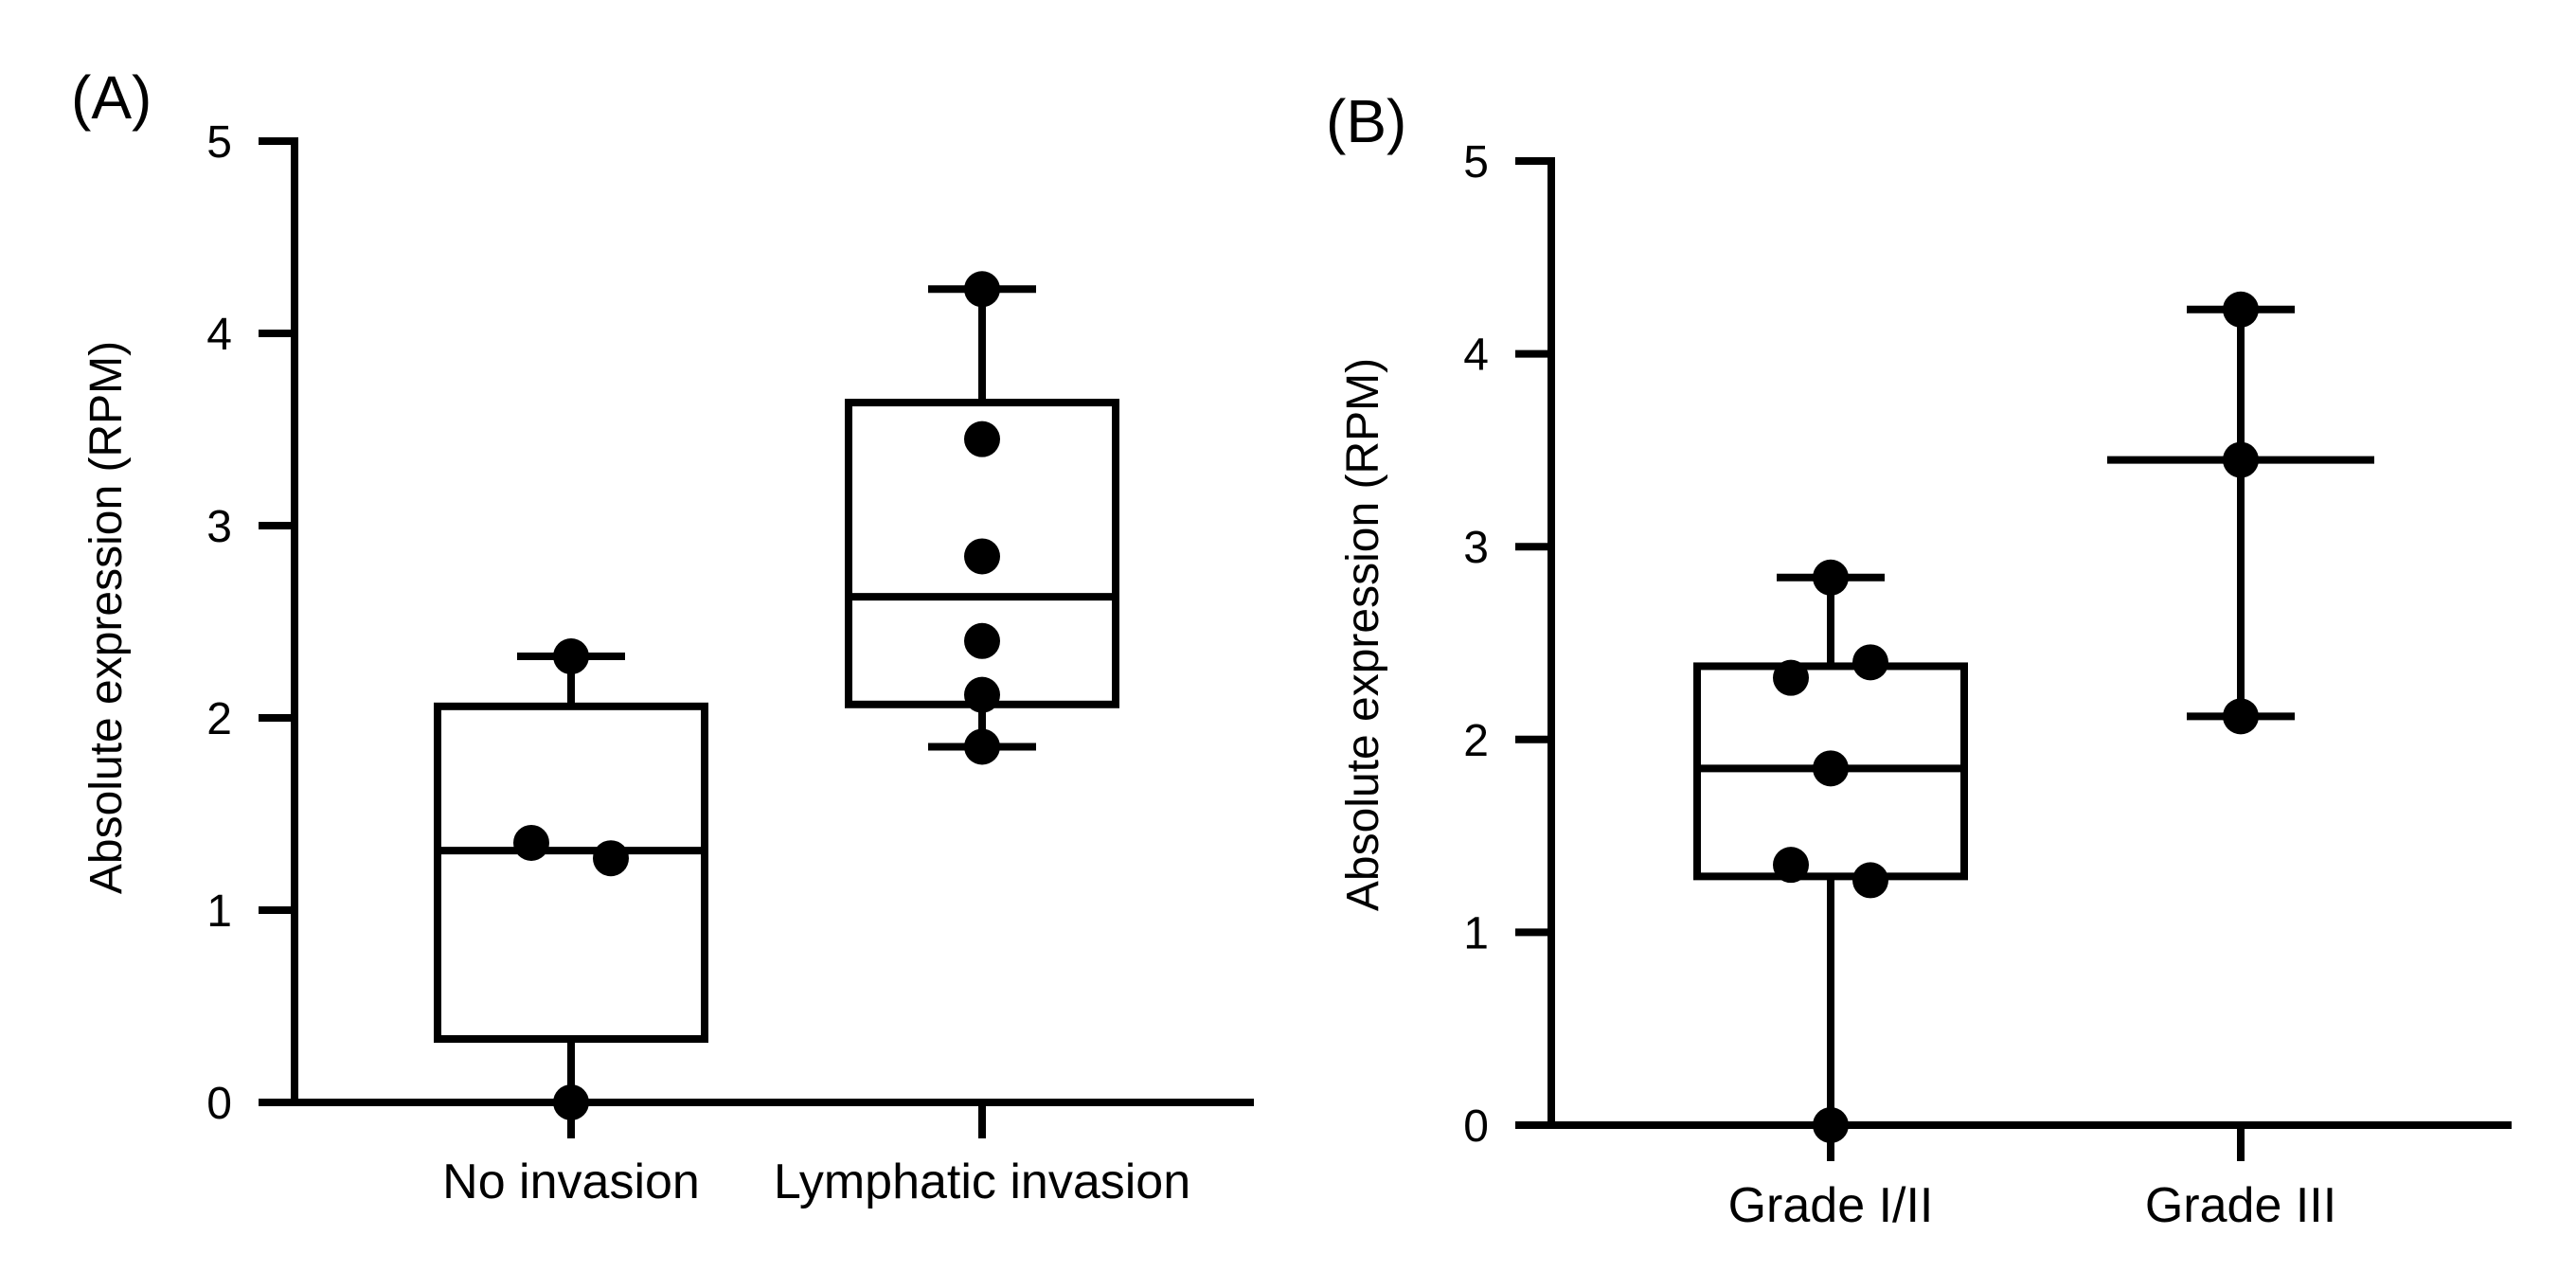  What do you see at coordinates (1366, 121) in the screenshot?
I see `panel-b-label: (B)` at bounding box center [1366, 121].